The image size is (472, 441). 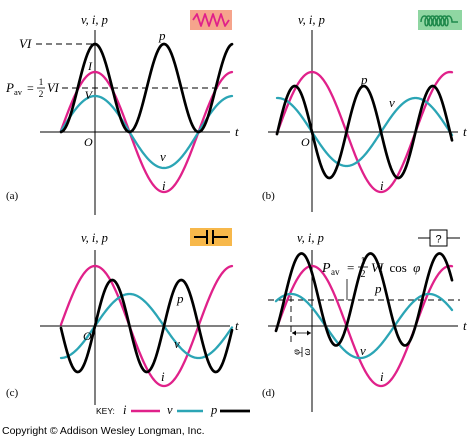 What do you see at coordinates (213, 410) in the screenshot?
I see `key-p-label: p` at bounding box center [213, 410].